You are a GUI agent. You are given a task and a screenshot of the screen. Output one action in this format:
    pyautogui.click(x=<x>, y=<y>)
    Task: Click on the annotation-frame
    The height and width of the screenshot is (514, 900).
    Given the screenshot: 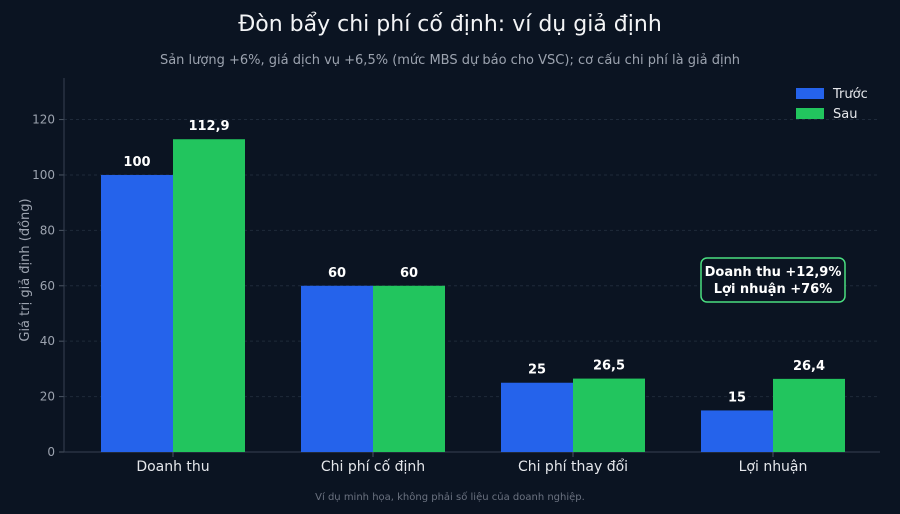 What is the action you would take?
    pyautogui.click(x=773, y=280)
    